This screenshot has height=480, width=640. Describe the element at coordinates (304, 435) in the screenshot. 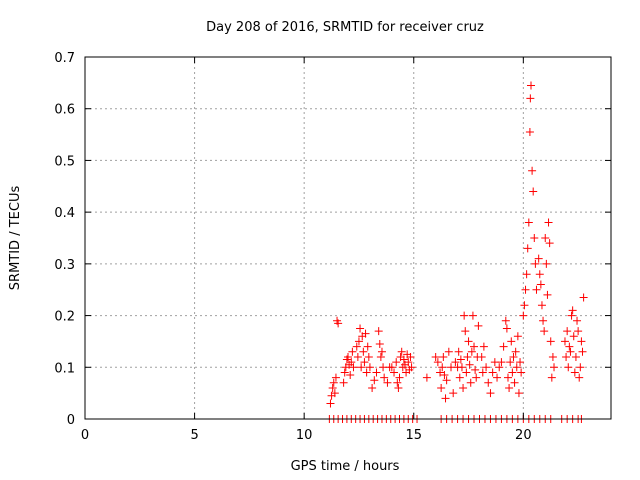

I see `x-tick-label: 10` at that location.